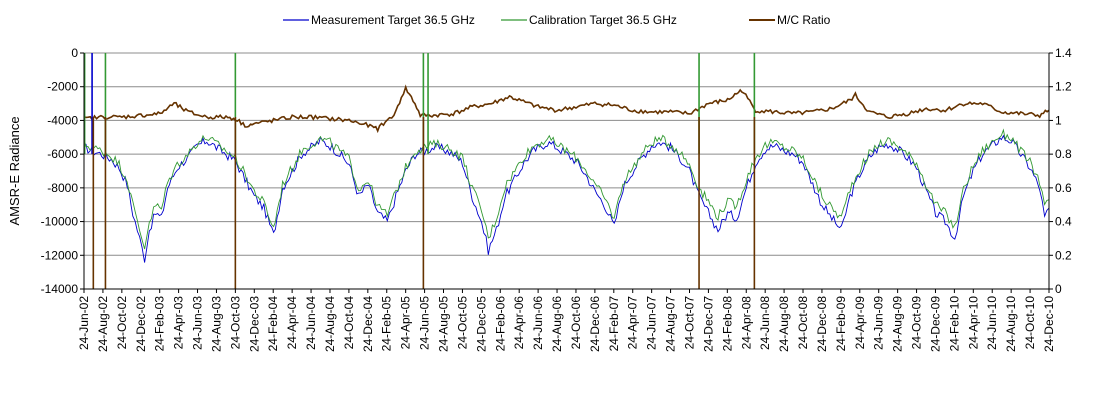 The image size is (1113, 400). Describe the element at coordinates (803, 323) in the screenshot. I see `x-tick-label: 24-Oct-08` at that location.